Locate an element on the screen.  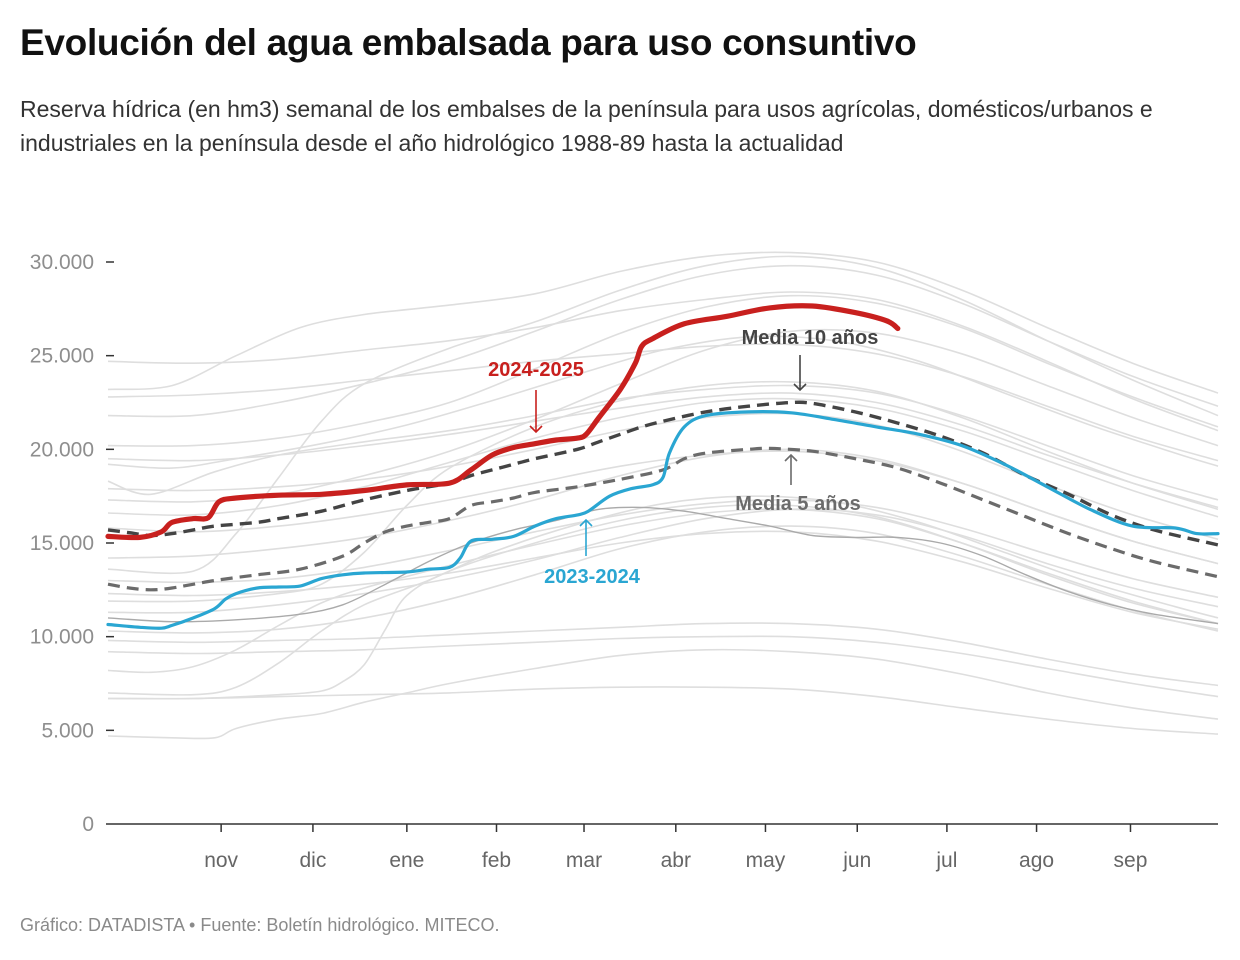
x-tick-label: sep is located at coordinates (1131, 860).